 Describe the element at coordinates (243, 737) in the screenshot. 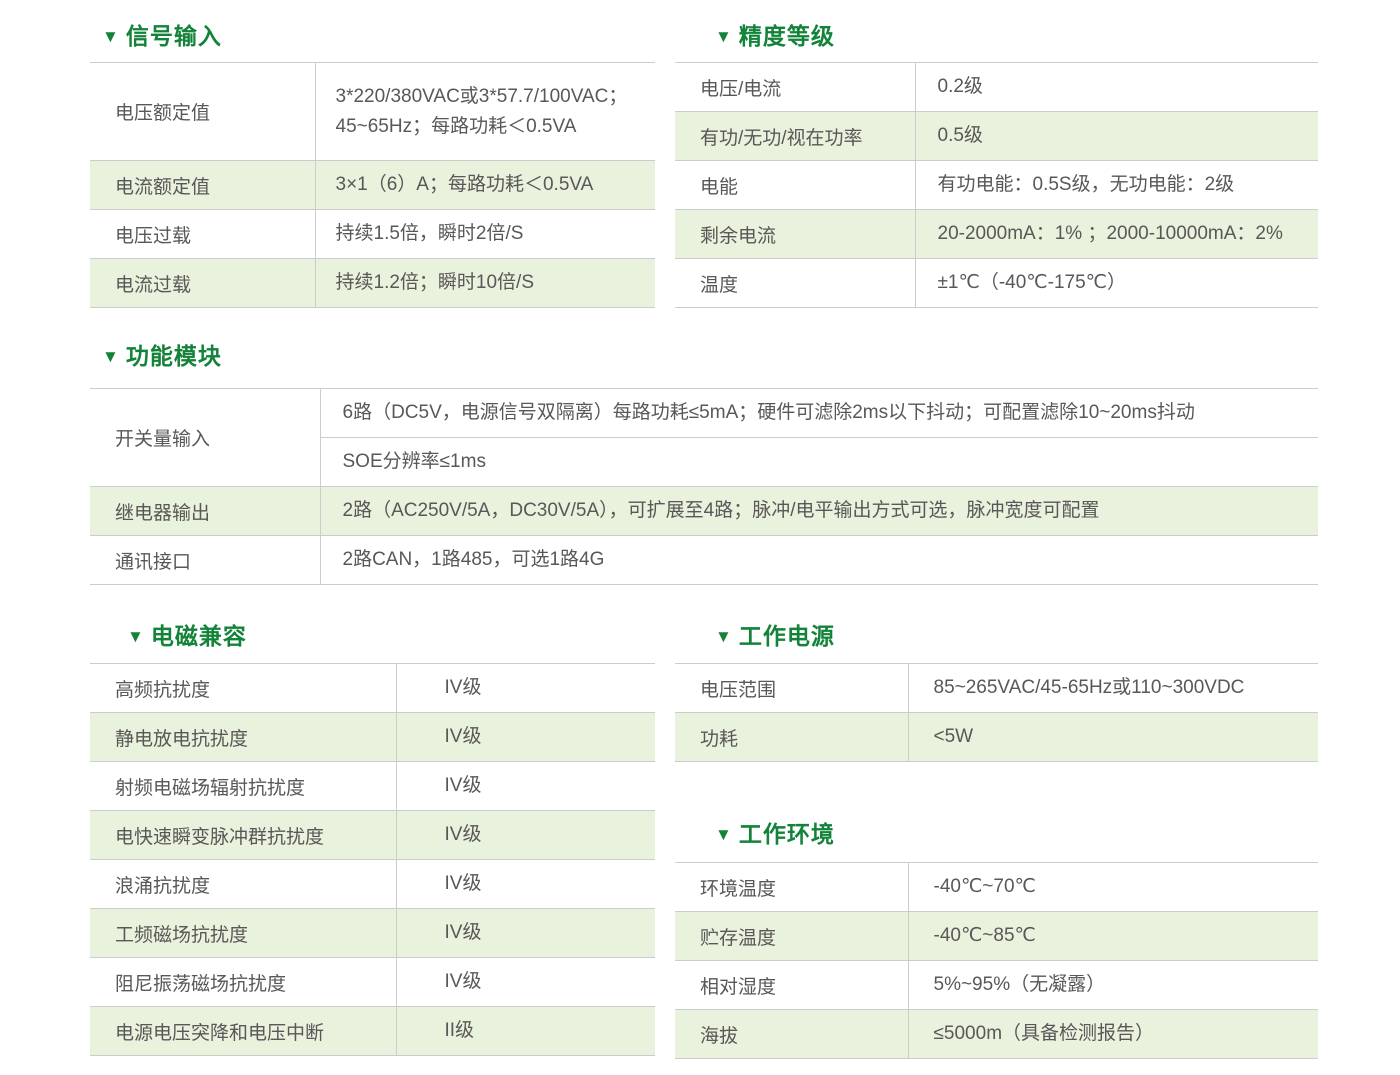

I see `spec-label: 静电放电抗扰度` at that location.